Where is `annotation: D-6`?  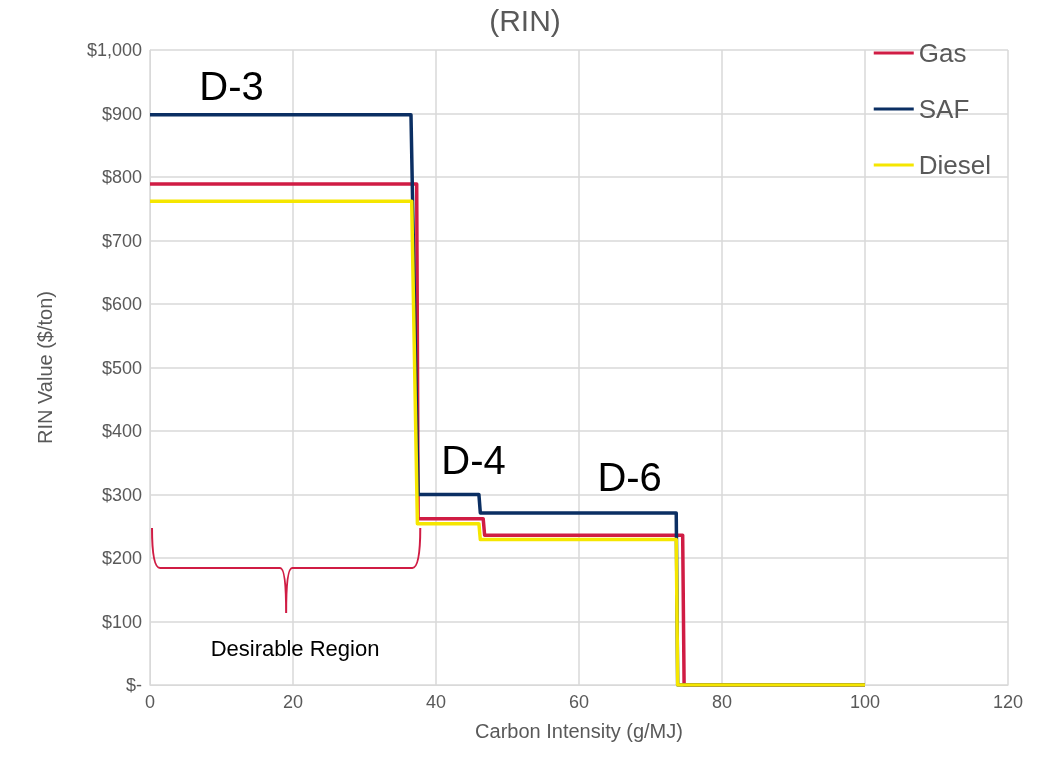 annotation: D-6 is located at coordinates (629, 476).